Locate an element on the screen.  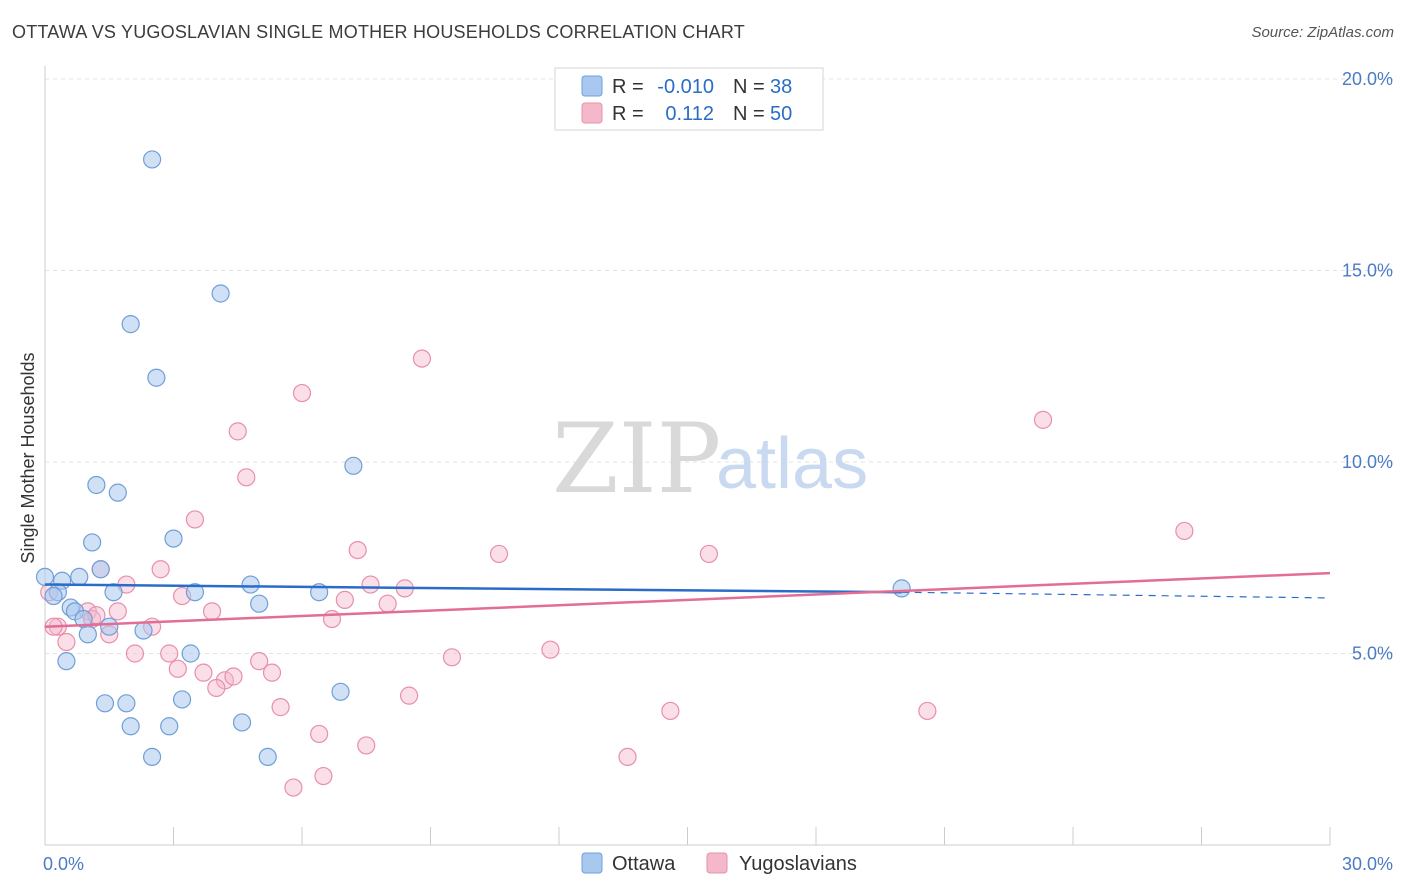
bottom-legend-label-ottawa: Ottawa is located at coordinates (644, 864).